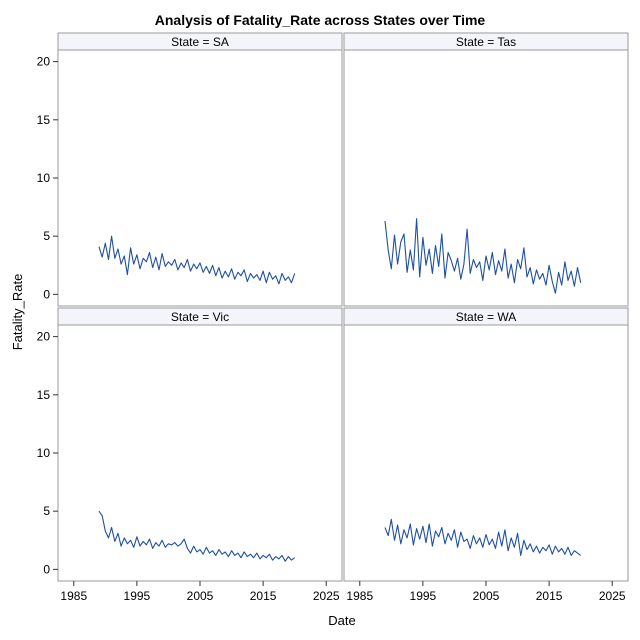 This screenshot has height=640, width=640. Describe the element at coordinates (17, 312) in the screenshot. I see `y-axis-label: Fatality_Rate` at that location.